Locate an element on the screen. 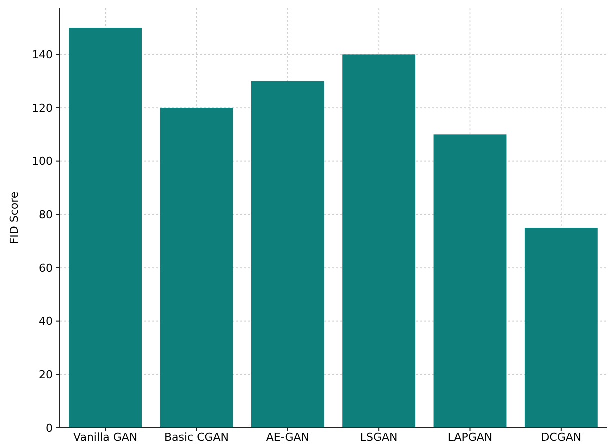 The height and width of the screenshot is (445, 613). x-tick-label: LSGAN is located at coordinates (379, 437).